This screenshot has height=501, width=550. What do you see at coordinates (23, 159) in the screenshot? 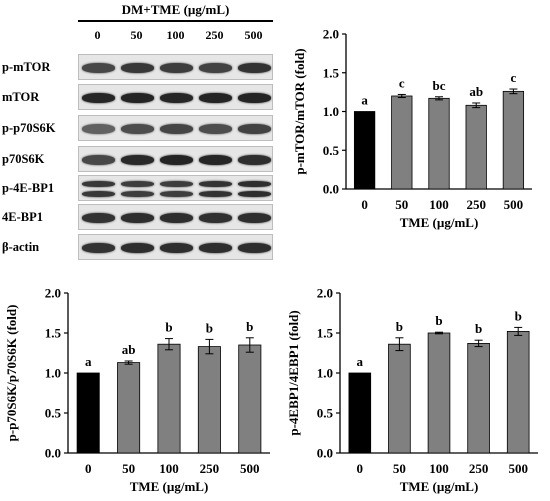
I see `blot-row-label: p70S6K` at bounding box center [23, 159].